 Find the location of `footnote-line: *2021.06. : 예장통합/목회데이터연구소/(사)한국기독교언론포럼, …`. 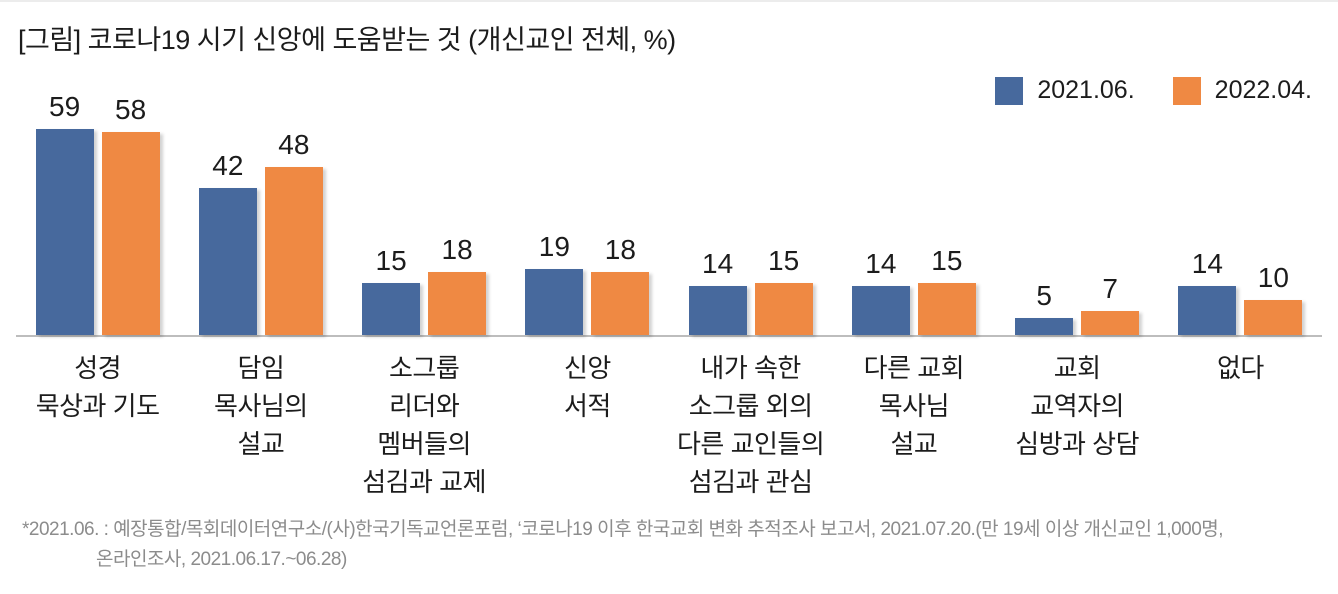

footnote-line: *2021.06. : 예장통합/목회데이터연구소/(사)한국기독교언론포럼, … is located at coordinates (623, 529).